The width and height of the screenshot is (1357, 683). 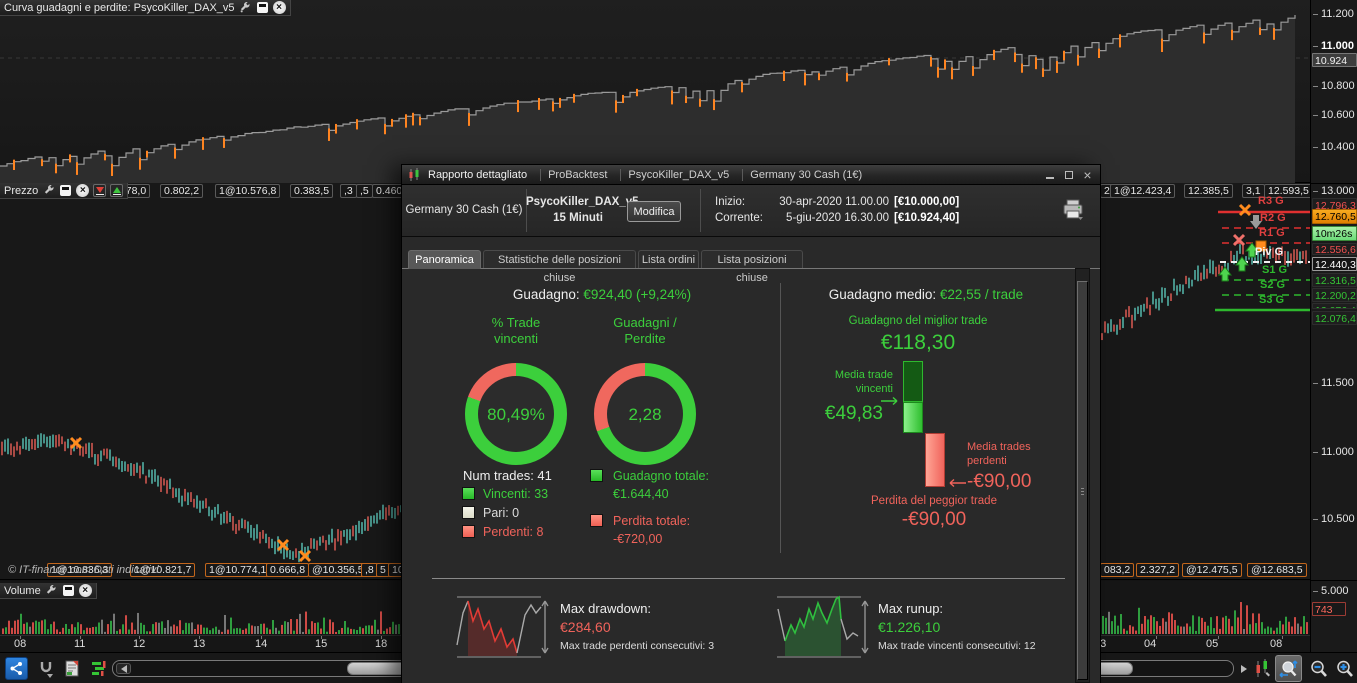 What do you see at coordinates (863, 375) in the screenshot?
I see `avg-win-label-1: Media trade` at bounding box center [863, 375].